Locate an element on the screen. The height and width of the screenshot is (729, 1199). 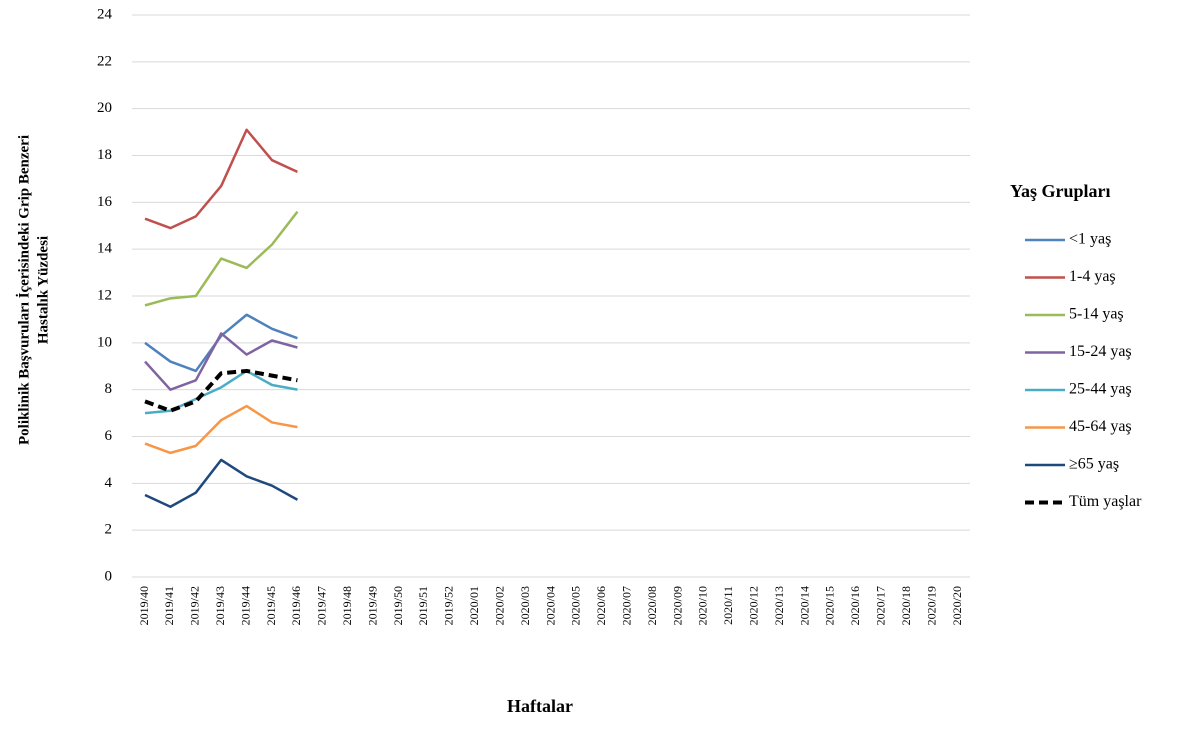
x-tick-label: 2019/50 is located at coordinates (398, 605).